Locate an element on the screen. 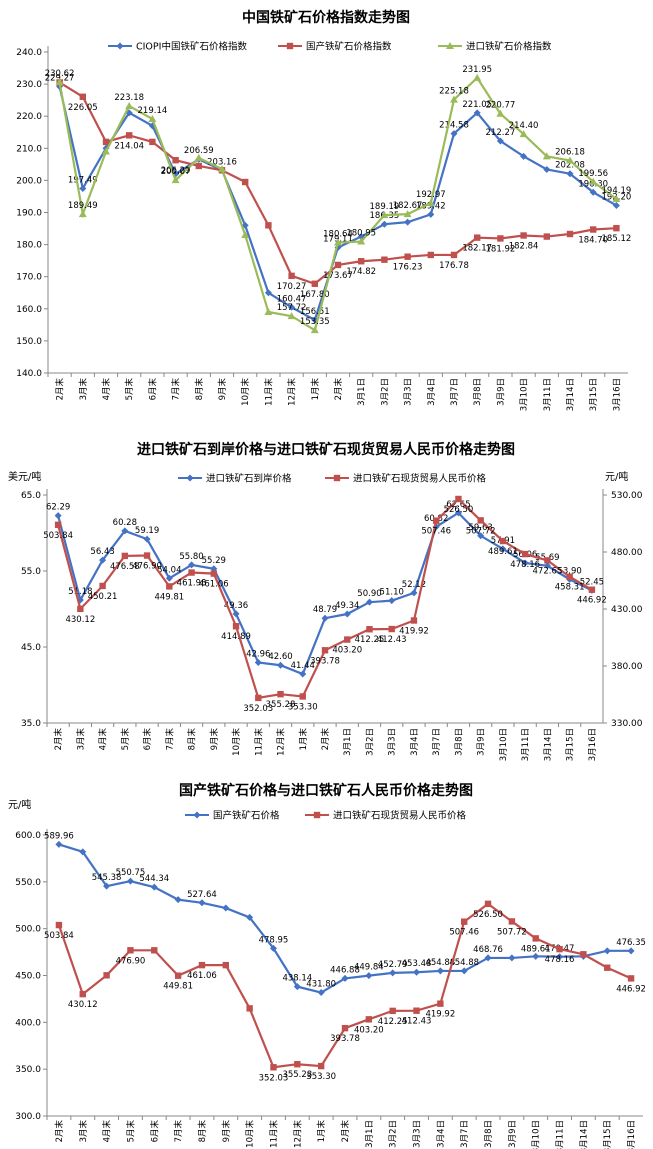 This screenshot has height=1149, width=653. data-label: 203.16 is located at coordinates (222, 162).